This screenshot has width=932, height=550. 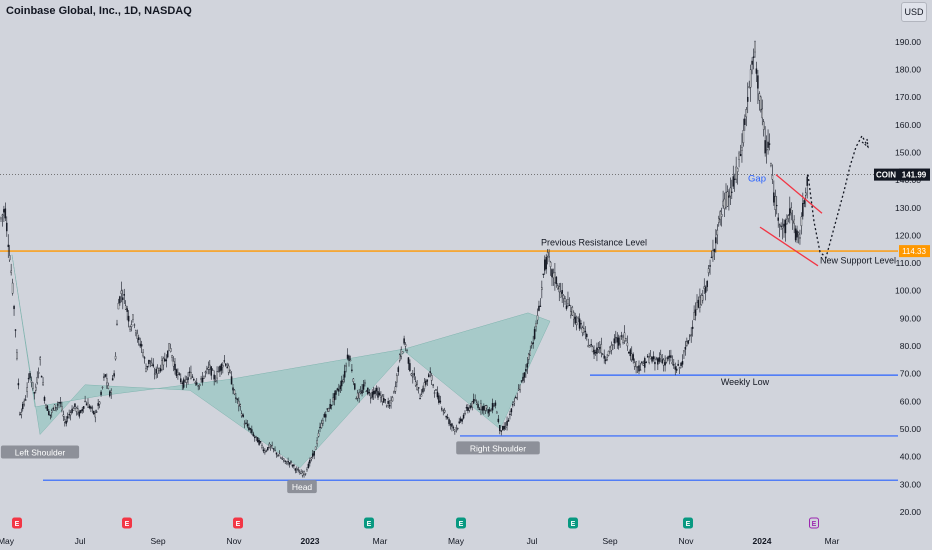 I want to click on price-axis-bg, so click(x=915, y=275).